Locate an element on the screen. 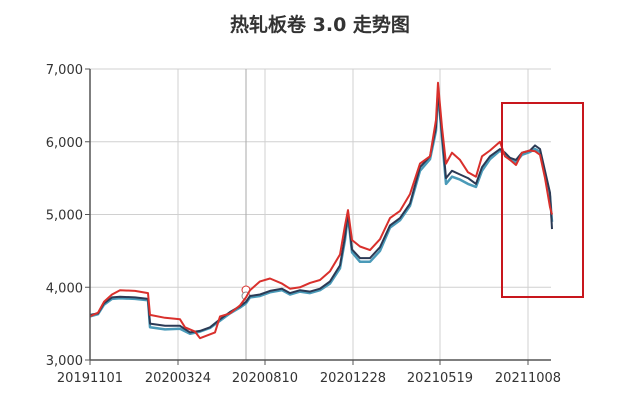  y-tick-label: 7,000 is located at coordinates (64, 70).